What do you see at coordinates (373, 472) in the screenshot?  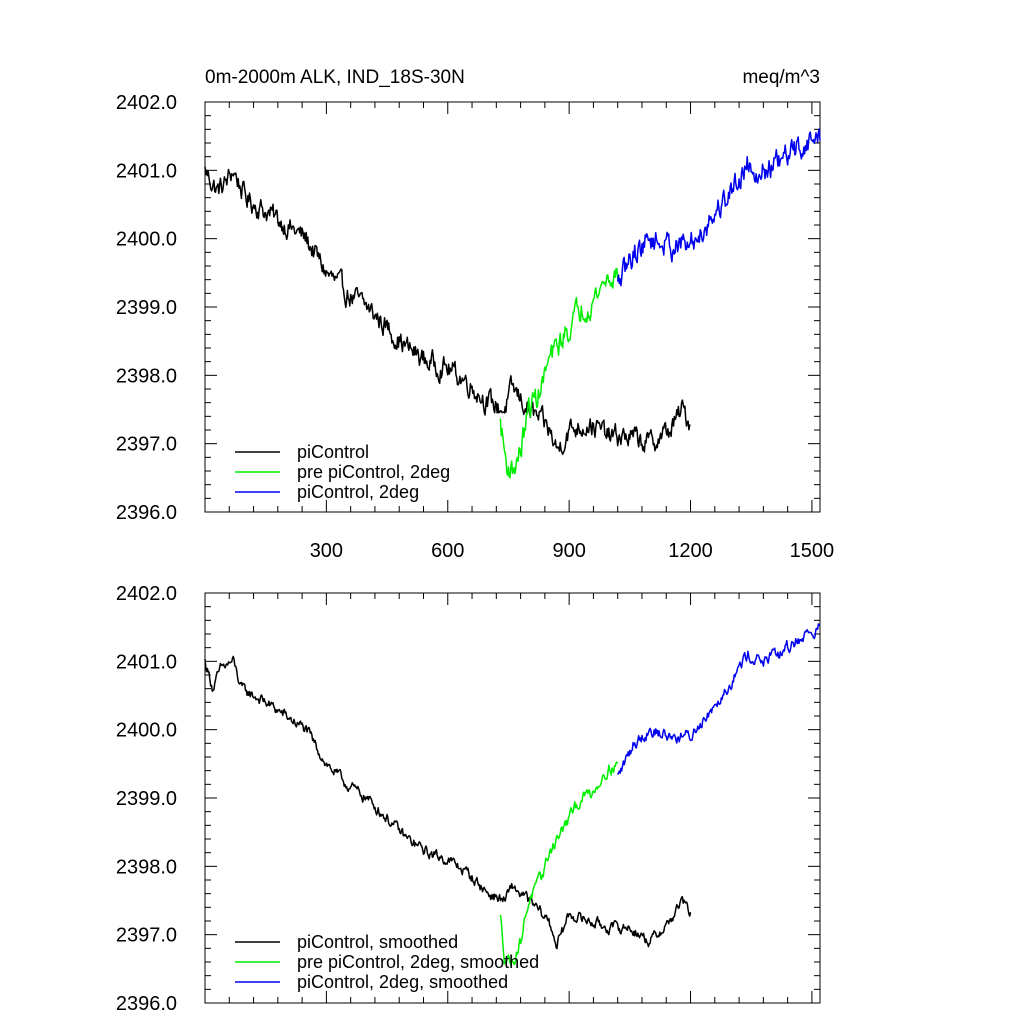 I see `legend-label: pre piControl, 2deg` at bounding box center [373, 472].